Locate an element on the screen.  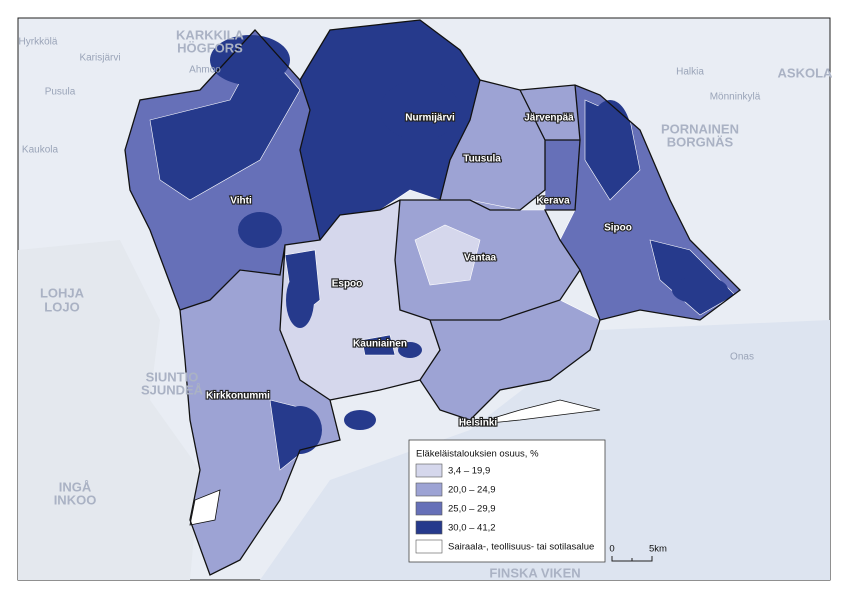
place-label: INKOO is located at coordinates (75, 499).